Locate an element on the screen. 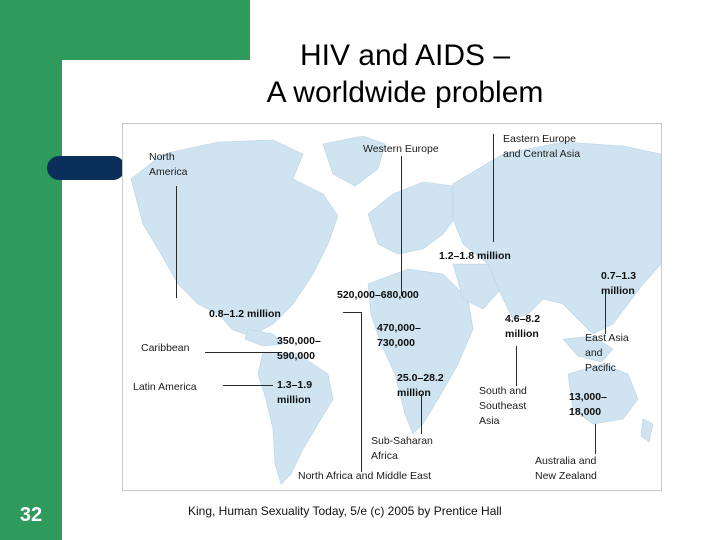 The height and width of the screenshot is (540, 720). value-western-europe: 520,000–680,000 is located at coordinates (378, 295).